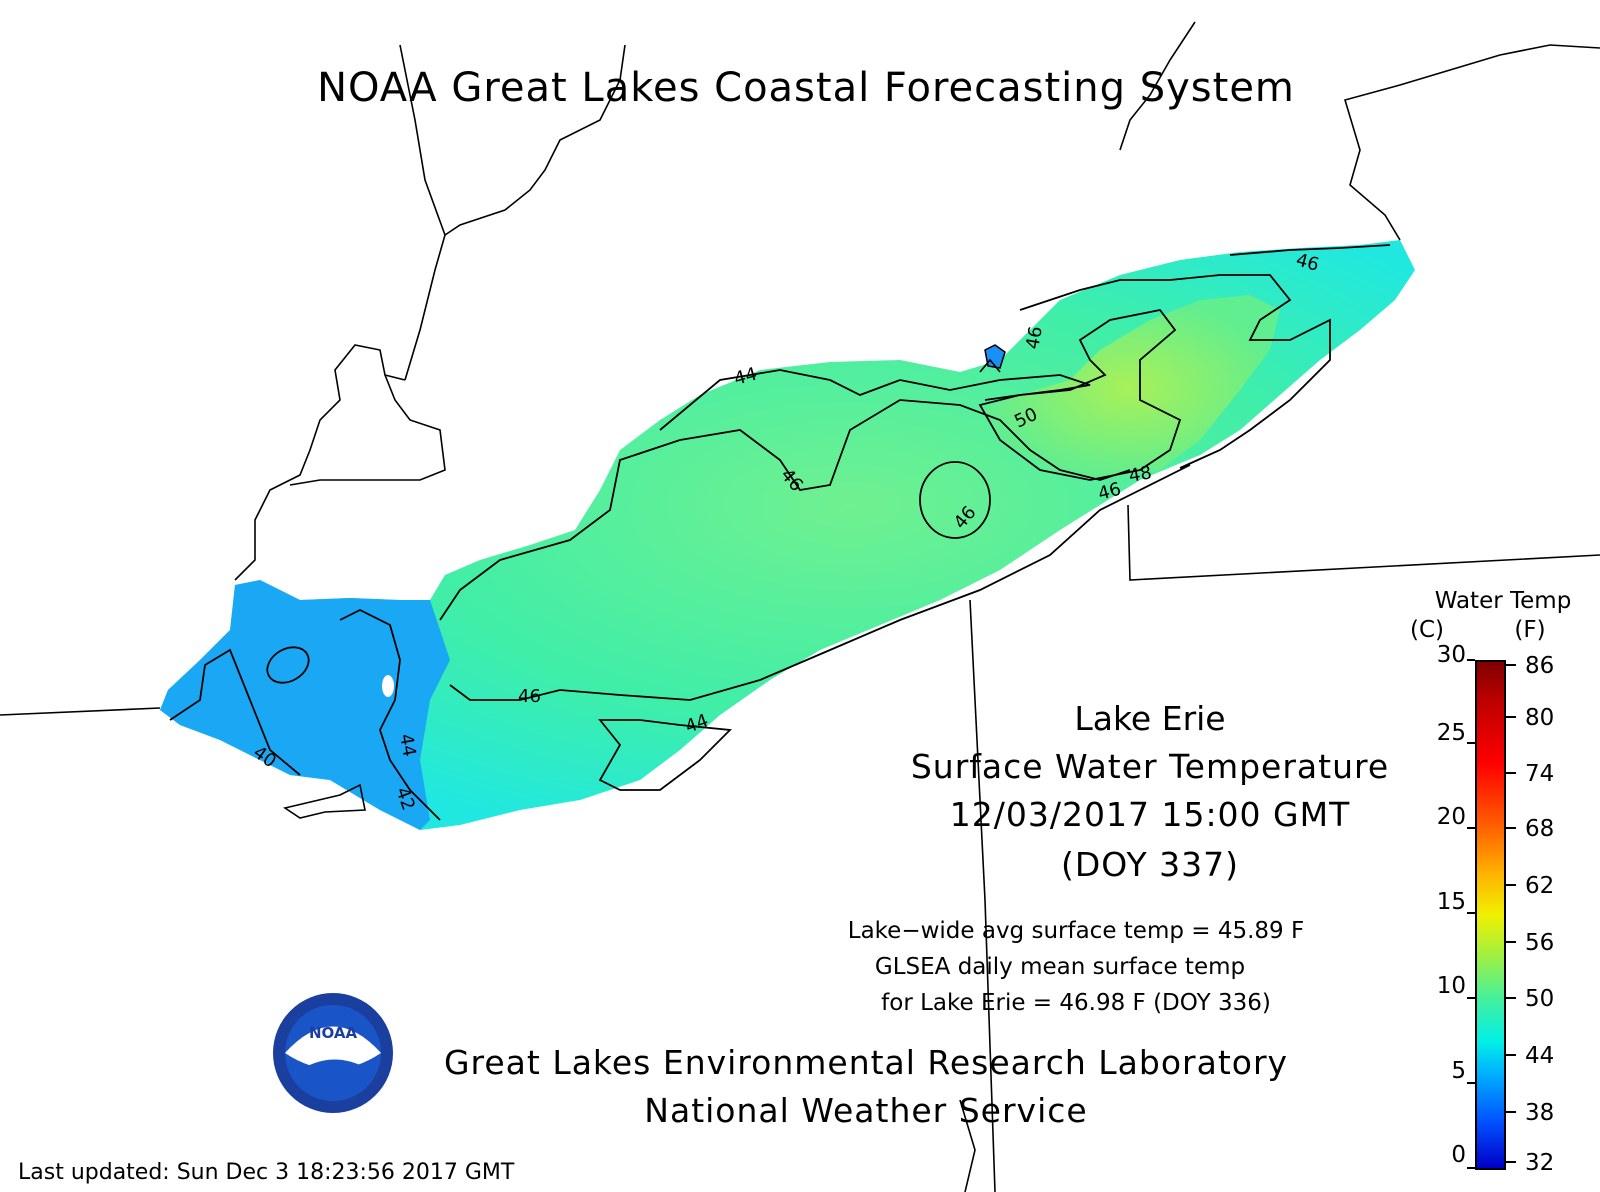  Describe the element at coordinates (333, 1033) in the screenshot. I see `noaa-logo-text: NOAA` at that location.